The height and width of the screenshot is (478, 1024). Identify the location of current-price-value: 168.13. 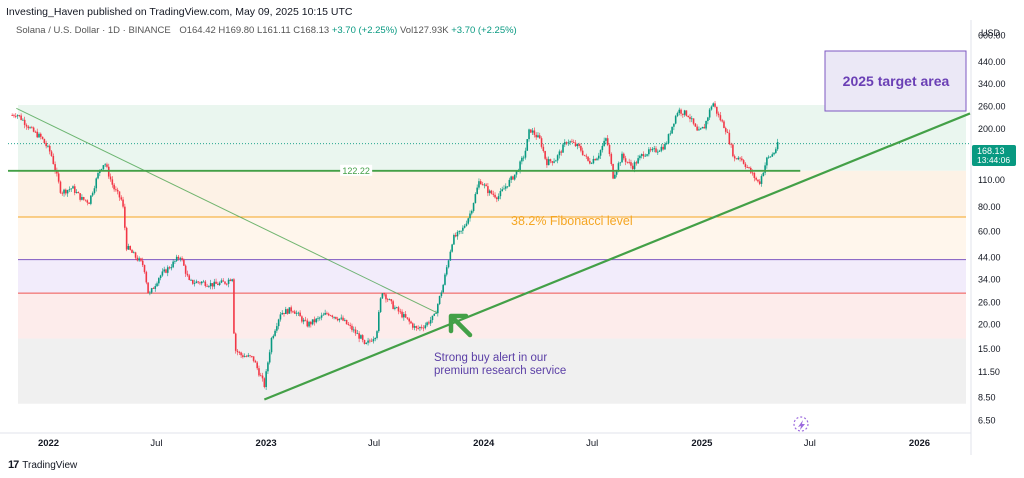
(991, 151).